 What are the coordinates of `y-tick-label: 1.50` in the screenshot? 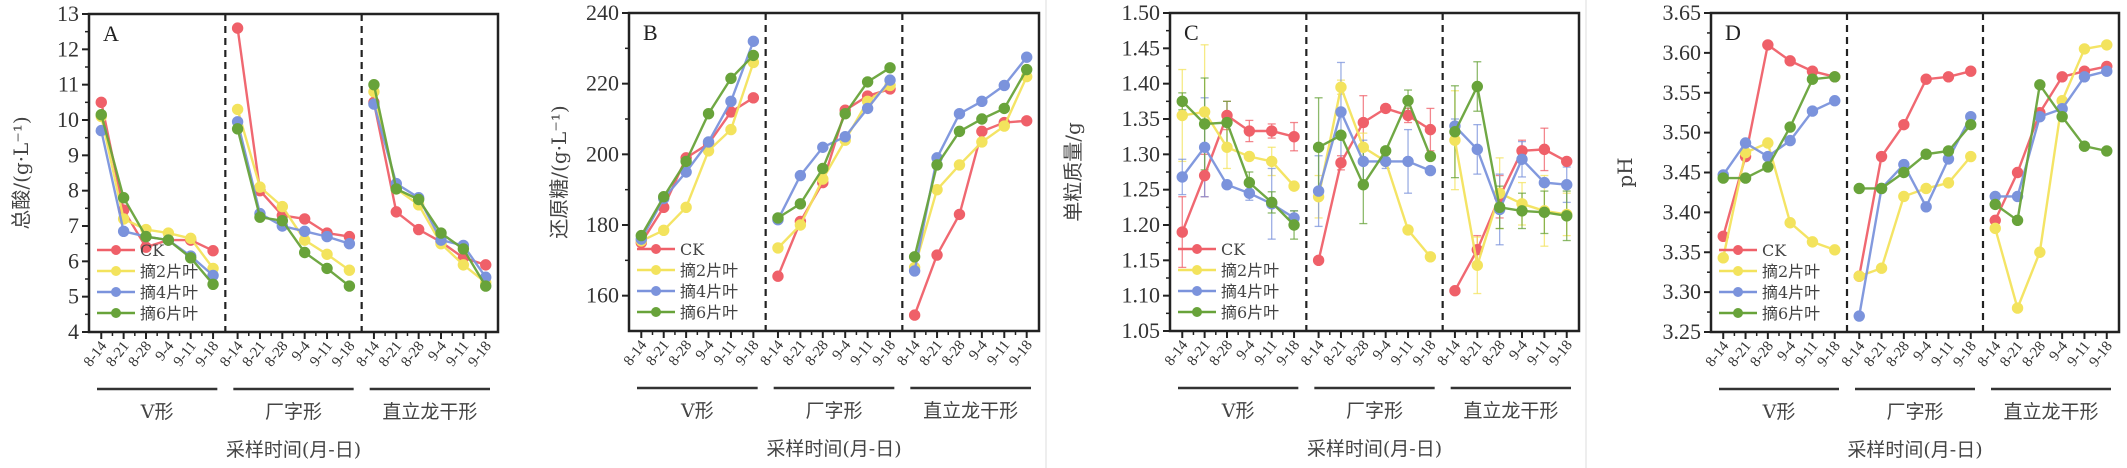 It's located at (1141, 12).